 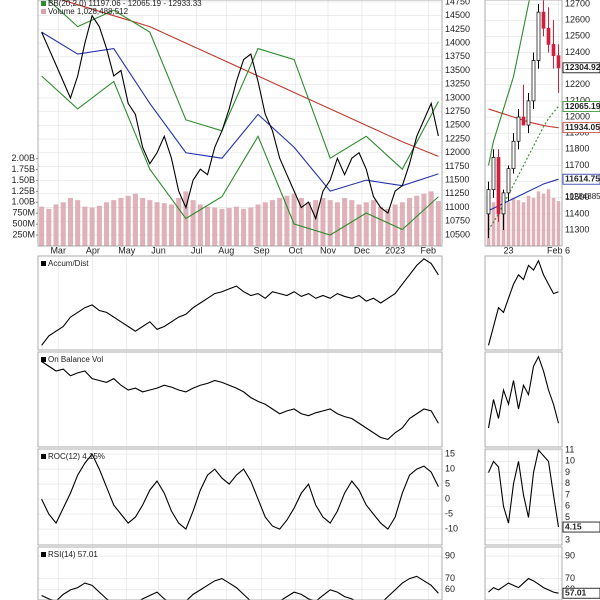 I want to click on y-tick-label: 10, so click(x=450, y=468).